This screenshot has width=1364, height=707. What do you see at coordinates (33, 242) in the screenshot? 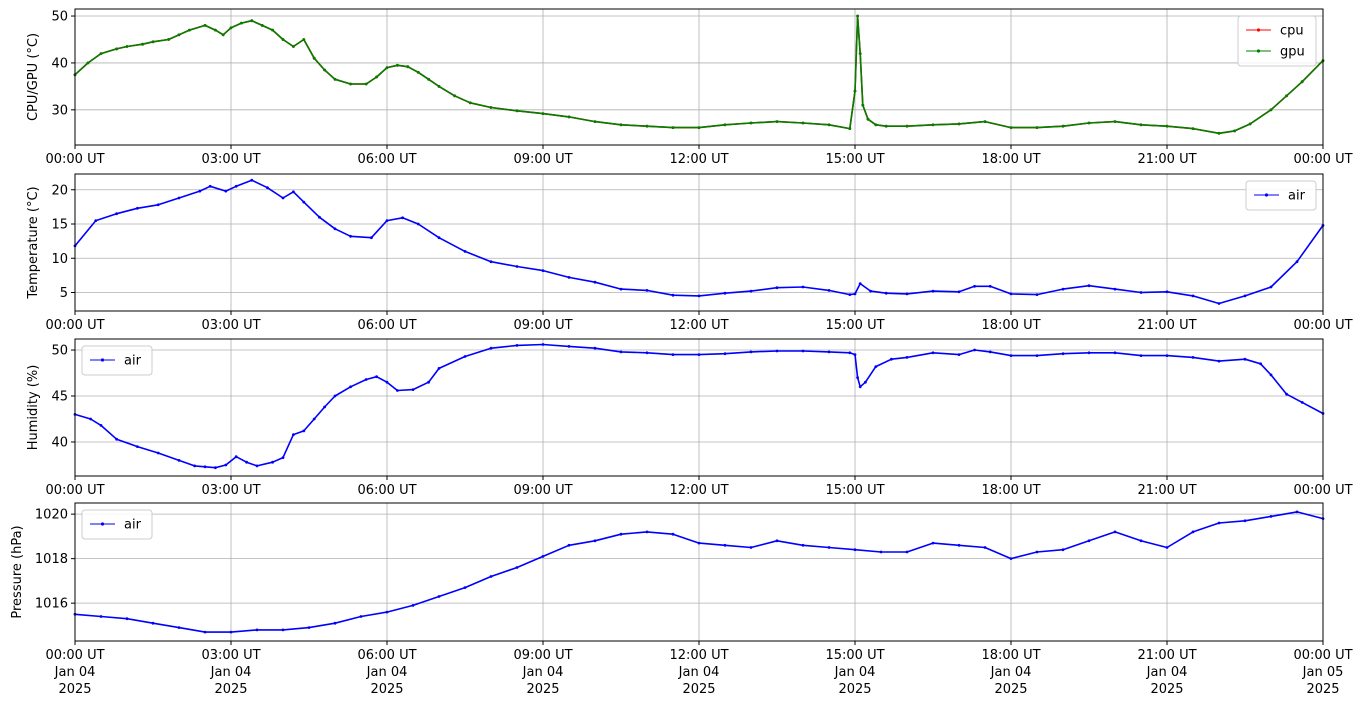
I see `y-axis-label: Temperature (°C)` at bounding box center [33, 242].